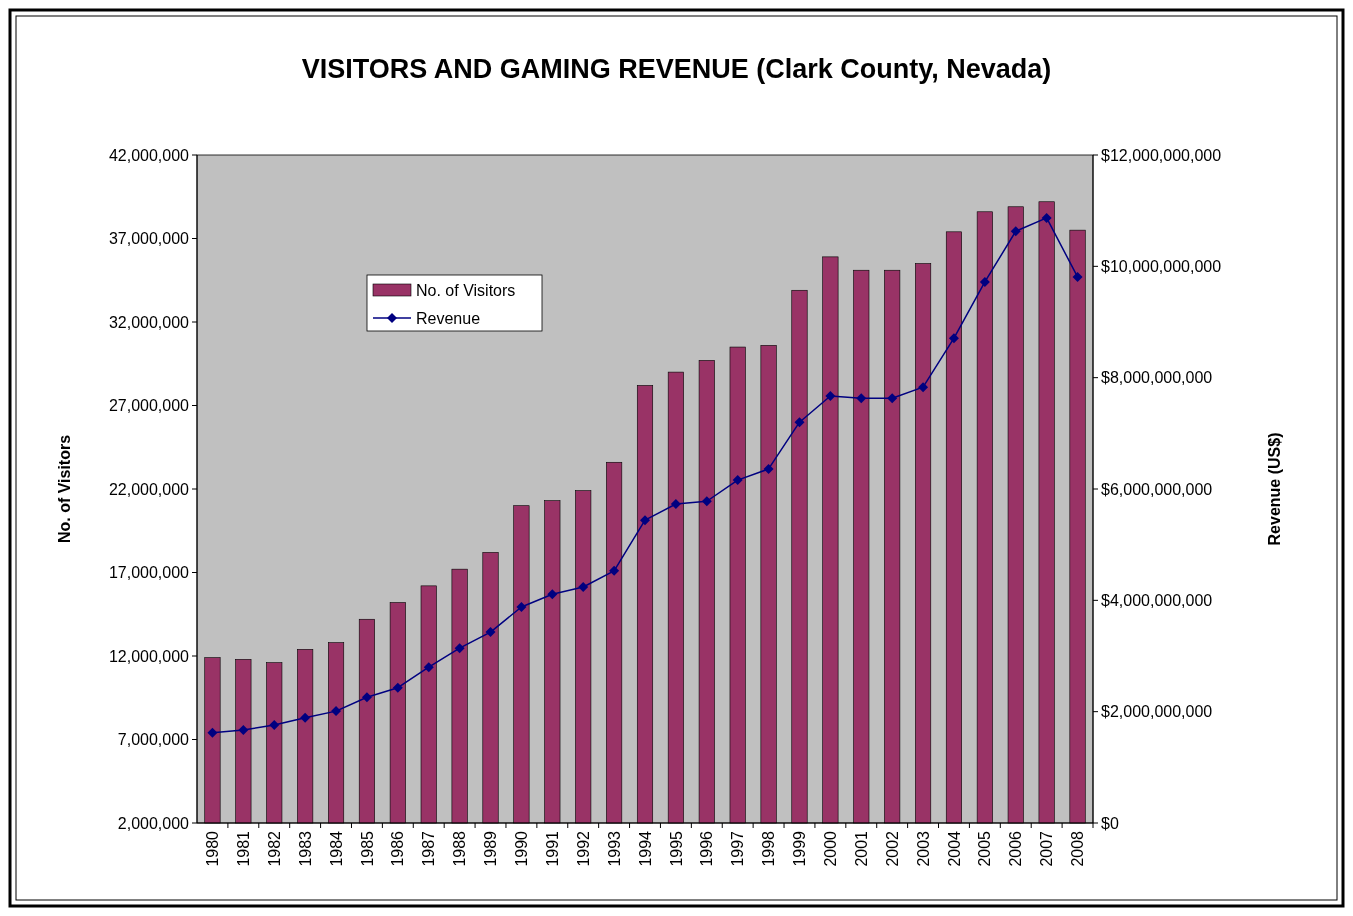 The height and width of the screenshot is (916, 1353). What do you see at coordinates (305, 848) in the screenshot?
I see `x-tick-label: 1983` at bounding box center [305, 848].